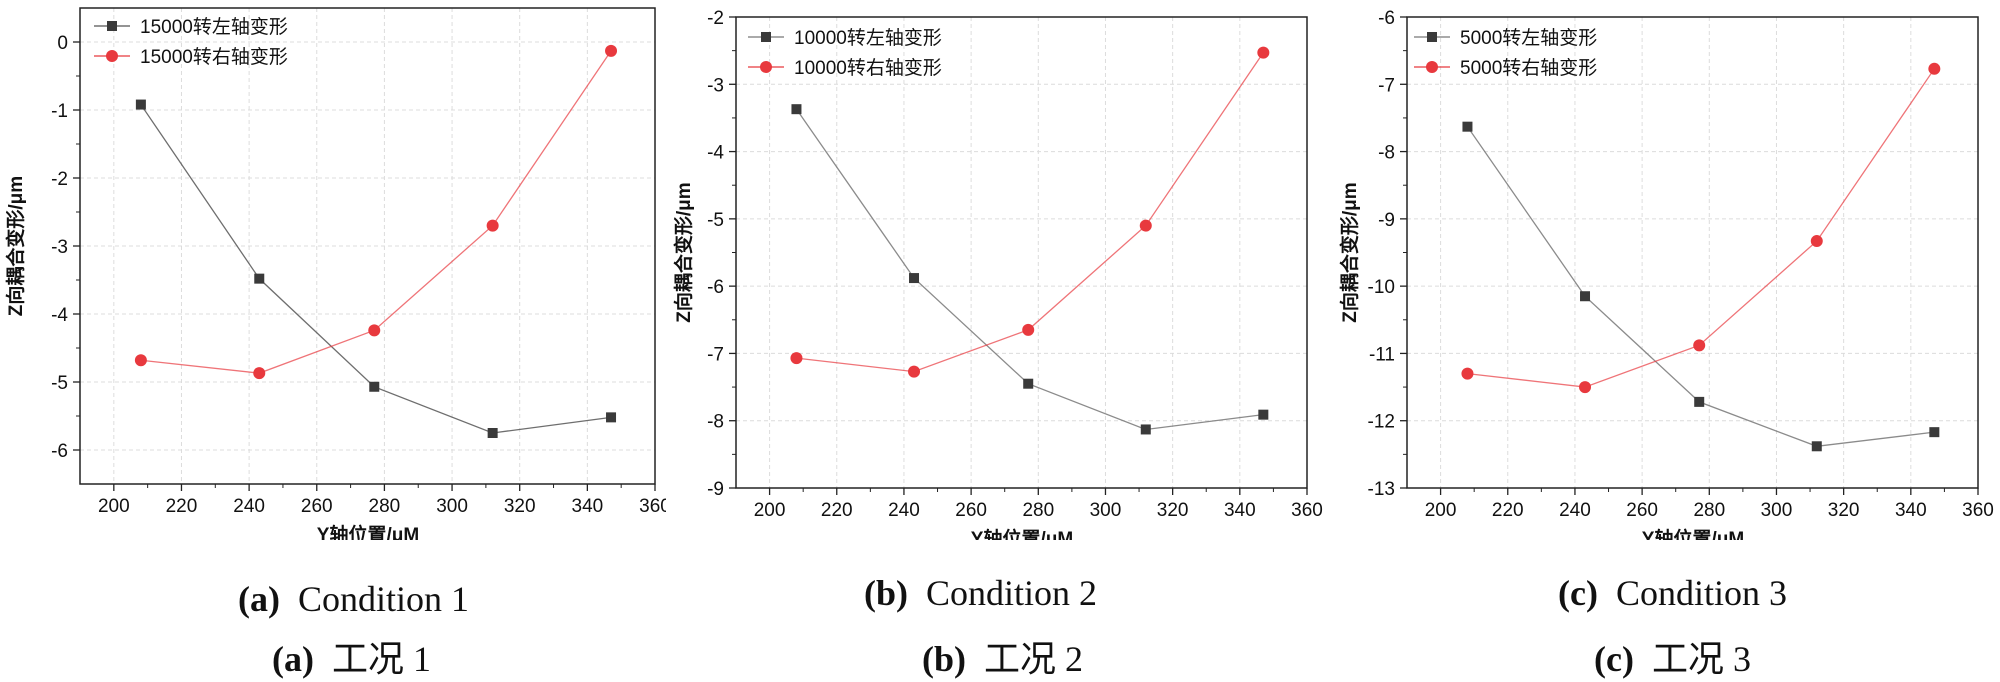  Describe the element at coordinates (62, 43) in the screenshot. I see `y-tick-label: 0` at that location.